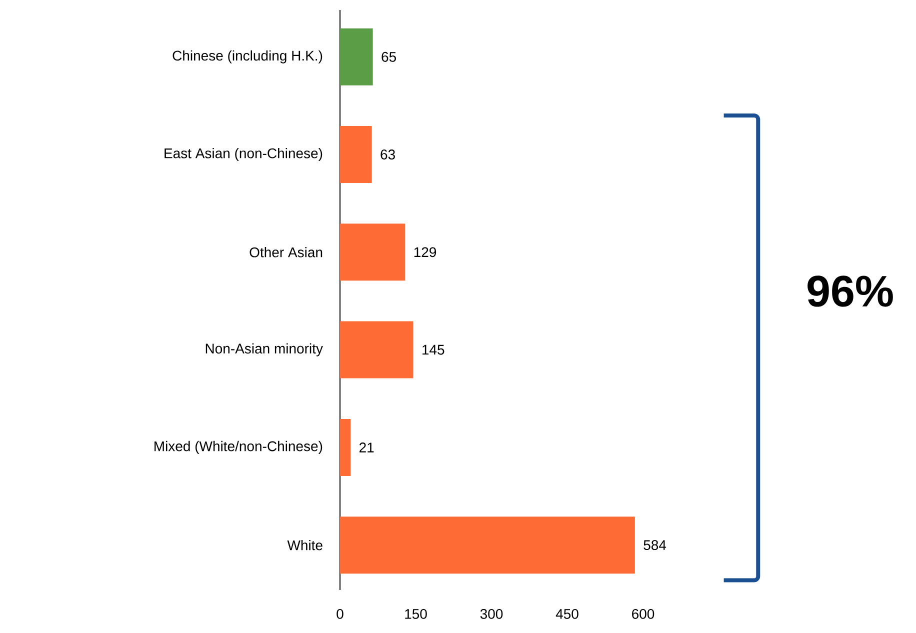  What do you see at coordinates (416, 613) in the screenshot?
I see `x-tick-label: 150` at bounding box center [416, 613].